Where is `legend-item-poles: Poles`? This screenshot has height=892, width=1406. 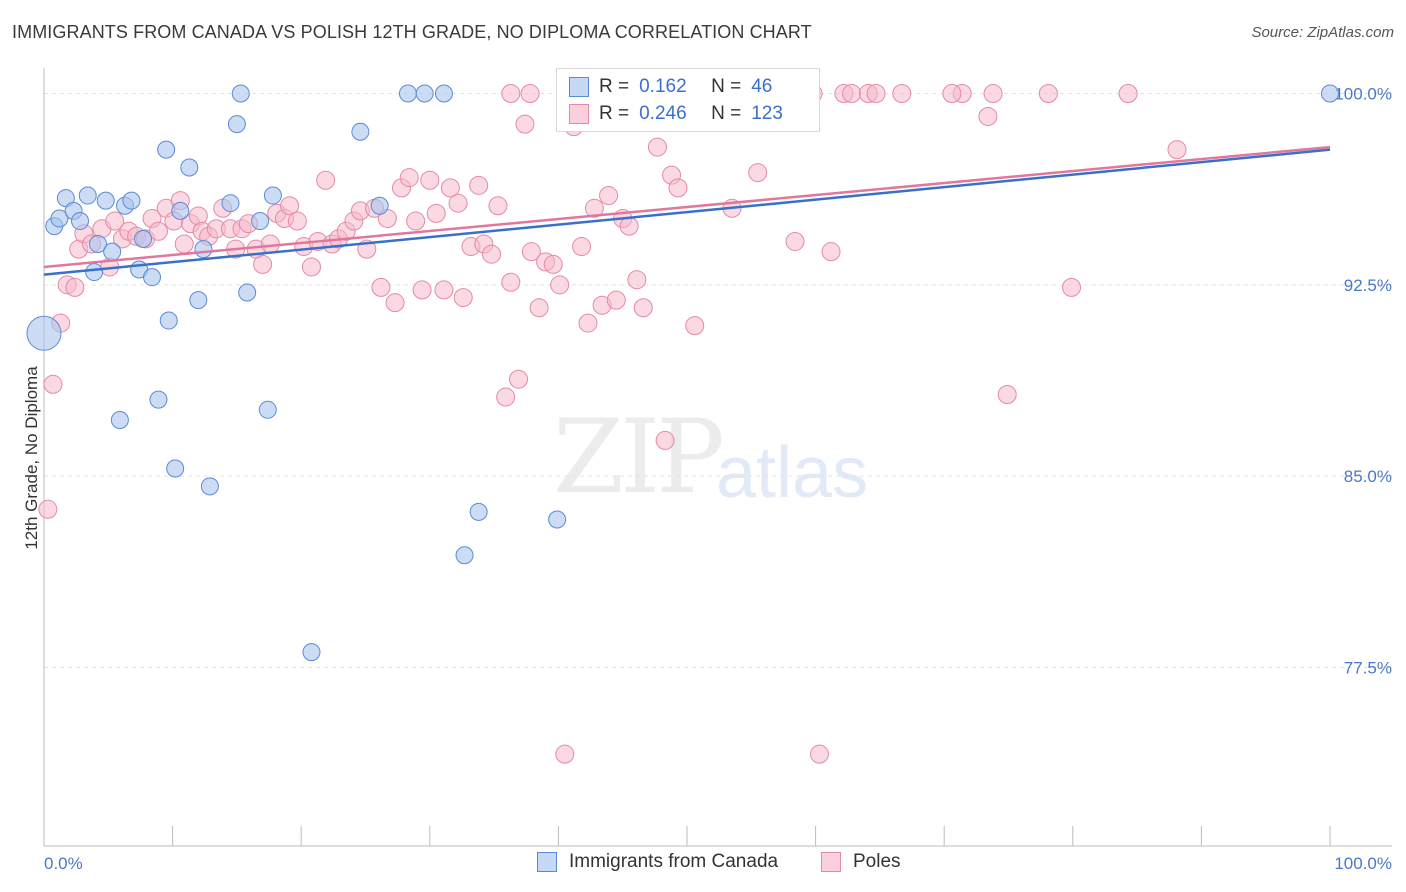
legend-item-poles: Poles is located at coordinates (861, 862).